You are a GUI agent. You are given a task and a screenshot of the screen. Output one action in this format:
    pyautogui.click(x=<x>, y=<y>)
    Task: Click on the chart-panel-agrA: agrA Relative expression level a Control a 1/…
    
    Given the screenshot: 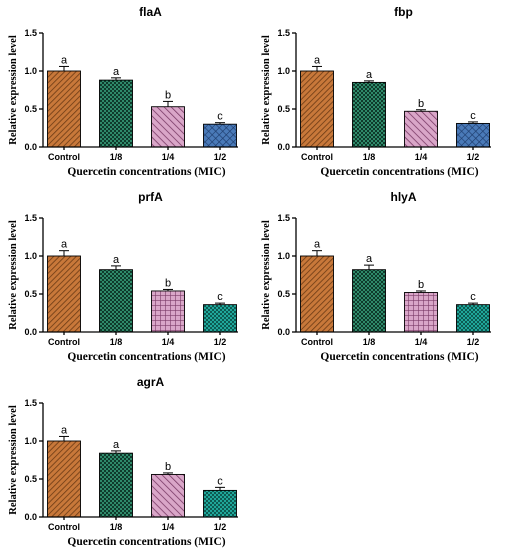 What is the action you would take?
    pyautogui.click(x=123, y=461)
    